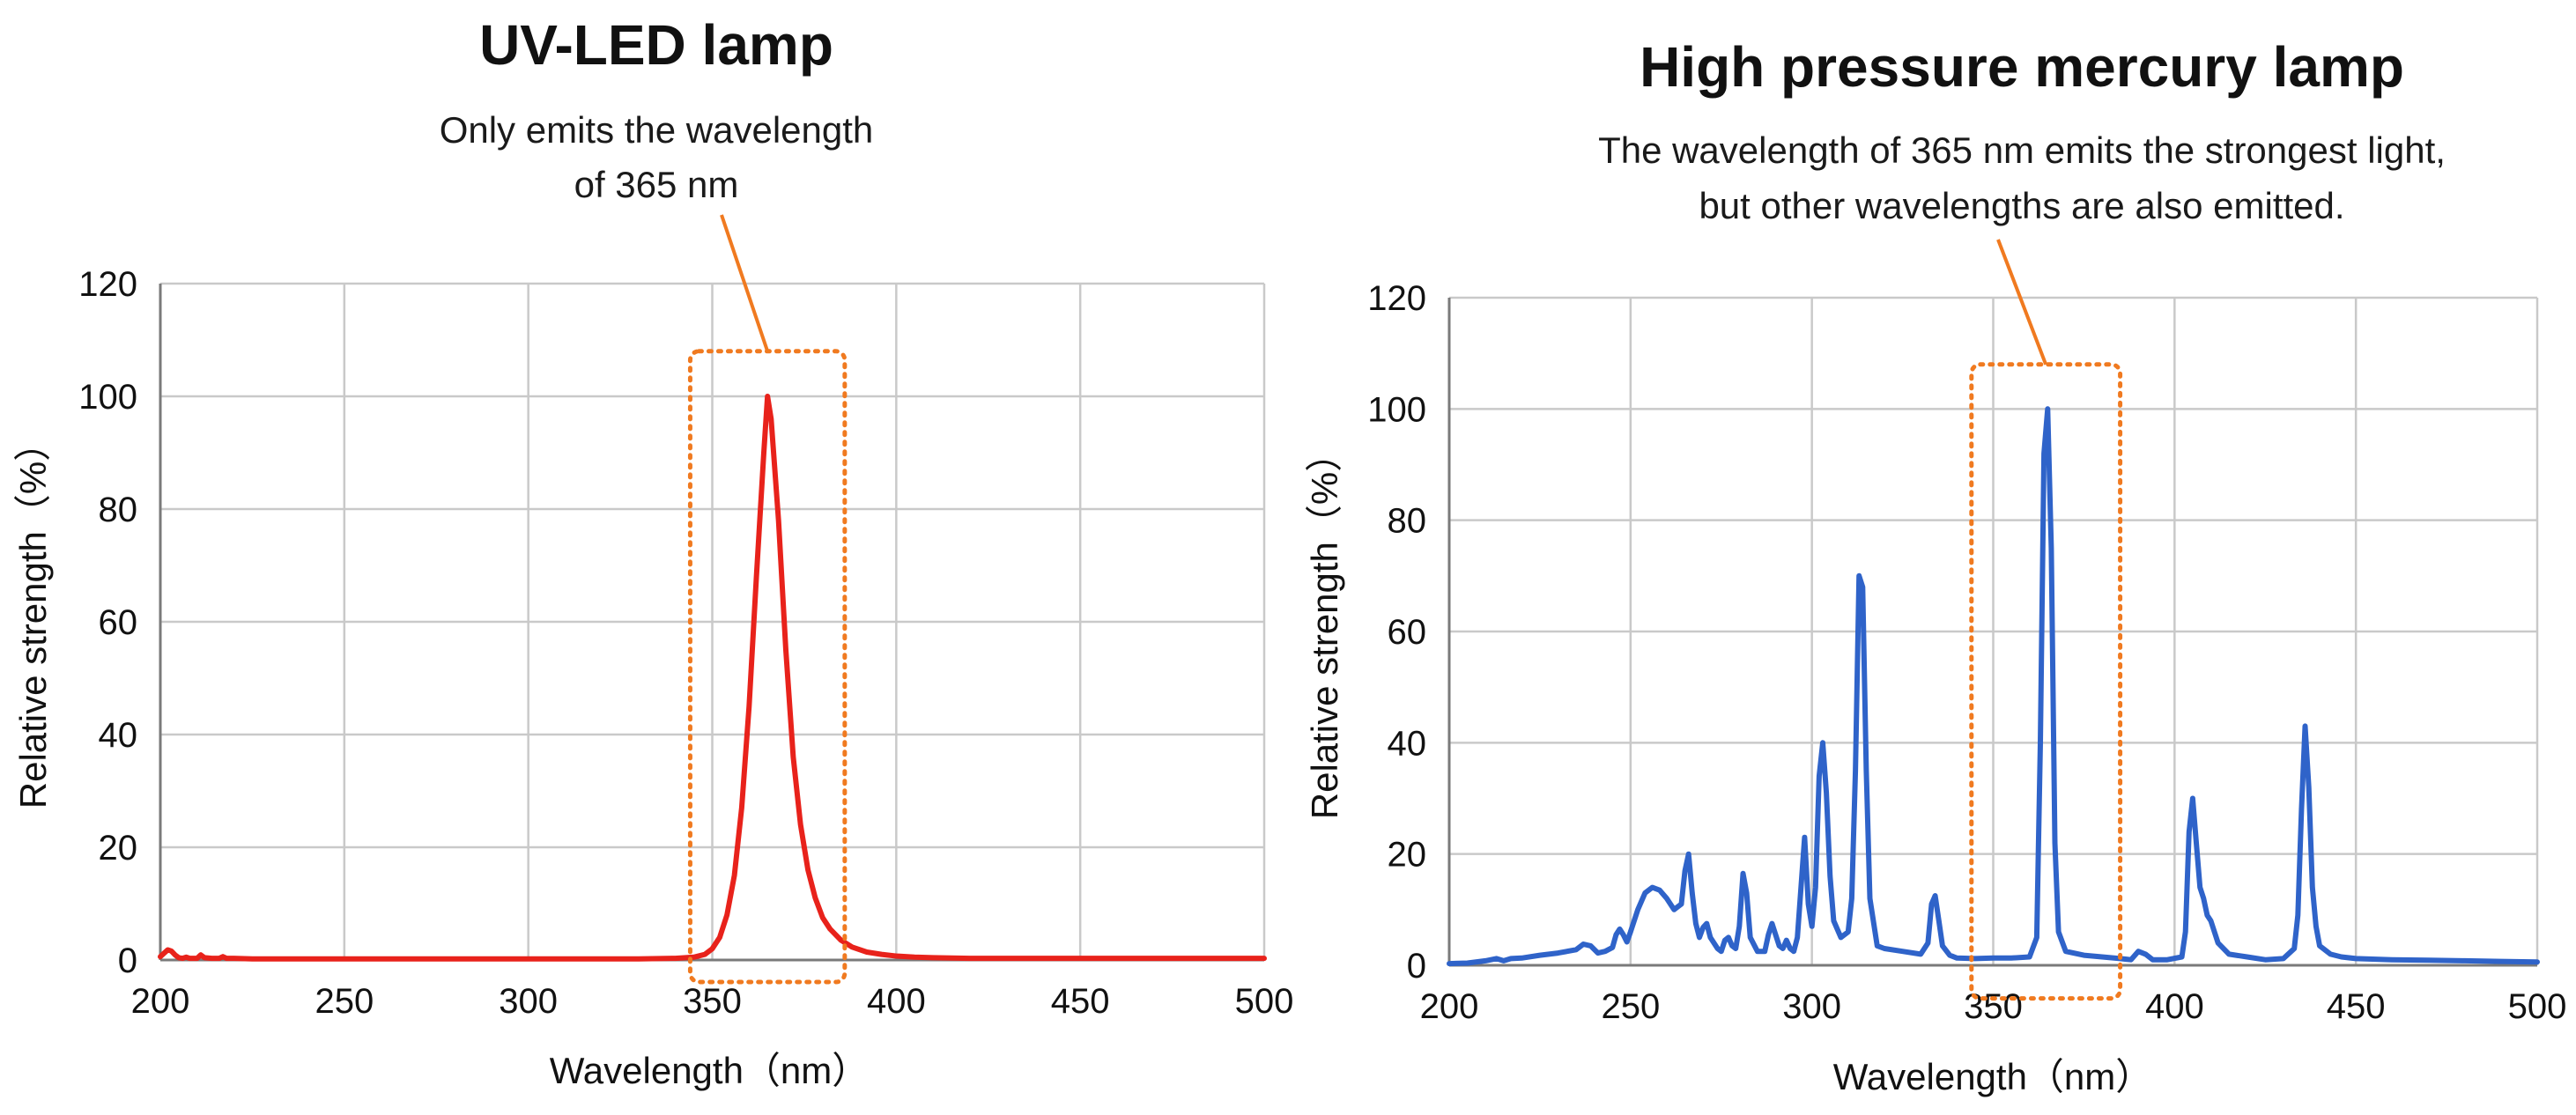 The image size is (2576, 1115). What do you see at coordinates (768, 667) in the screenshot?
I see `highlight-box-365nm` at bounding box center [768, 667].